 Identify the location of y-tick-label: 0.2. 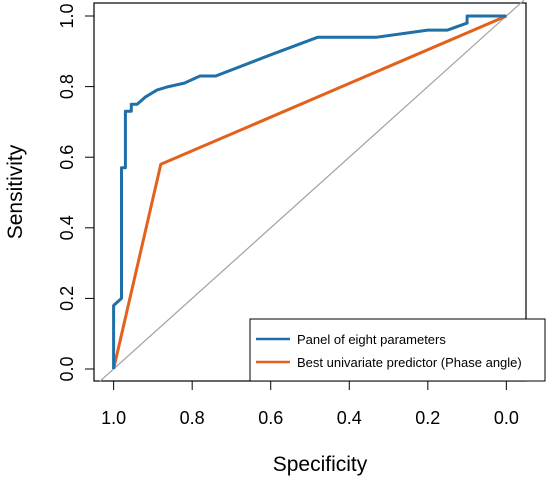
(67, 298).